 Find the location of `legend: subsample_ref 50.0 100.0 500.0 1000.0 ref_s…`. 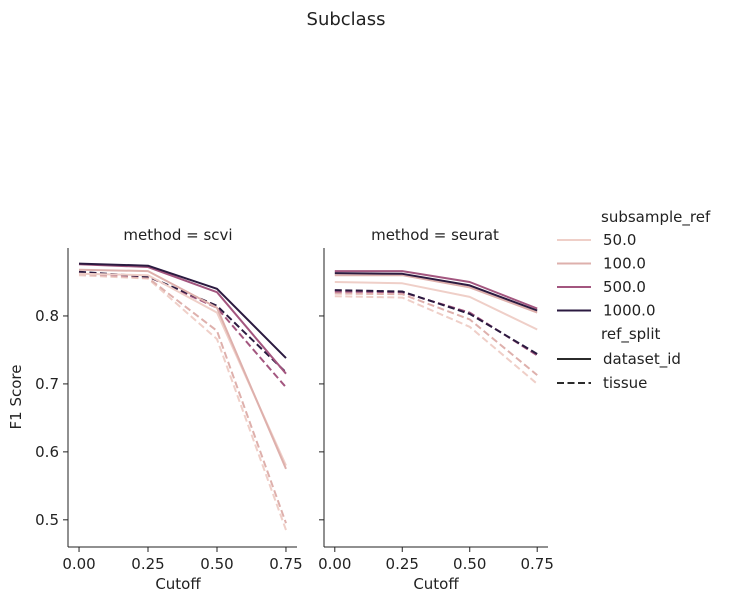

legend: subsample_ref 50.0 100.0 500.0 1000.0 ref_s… is located at coordinates (634, 300).